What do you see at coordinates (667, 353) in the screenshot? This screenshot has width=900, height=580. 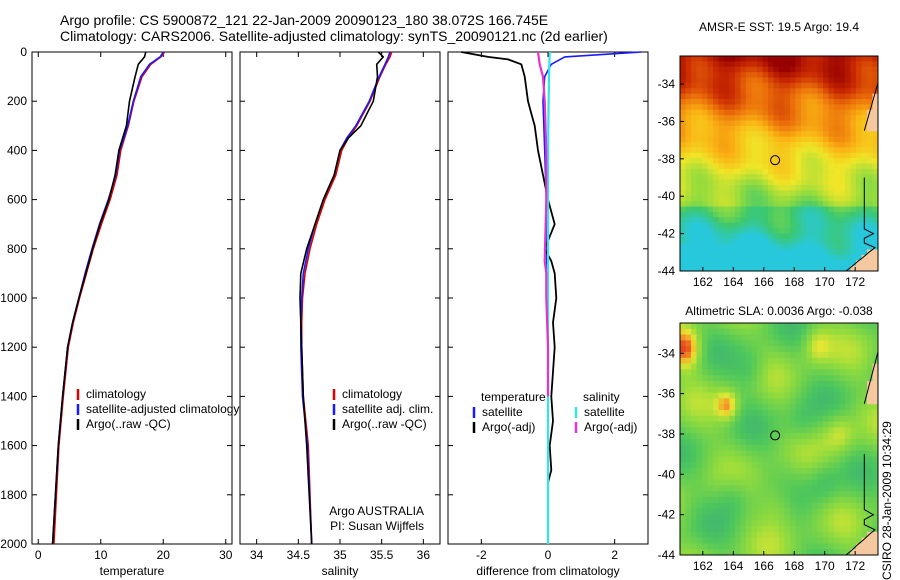 I see `y-tick-label: -34` at bounding box center [667, 353].